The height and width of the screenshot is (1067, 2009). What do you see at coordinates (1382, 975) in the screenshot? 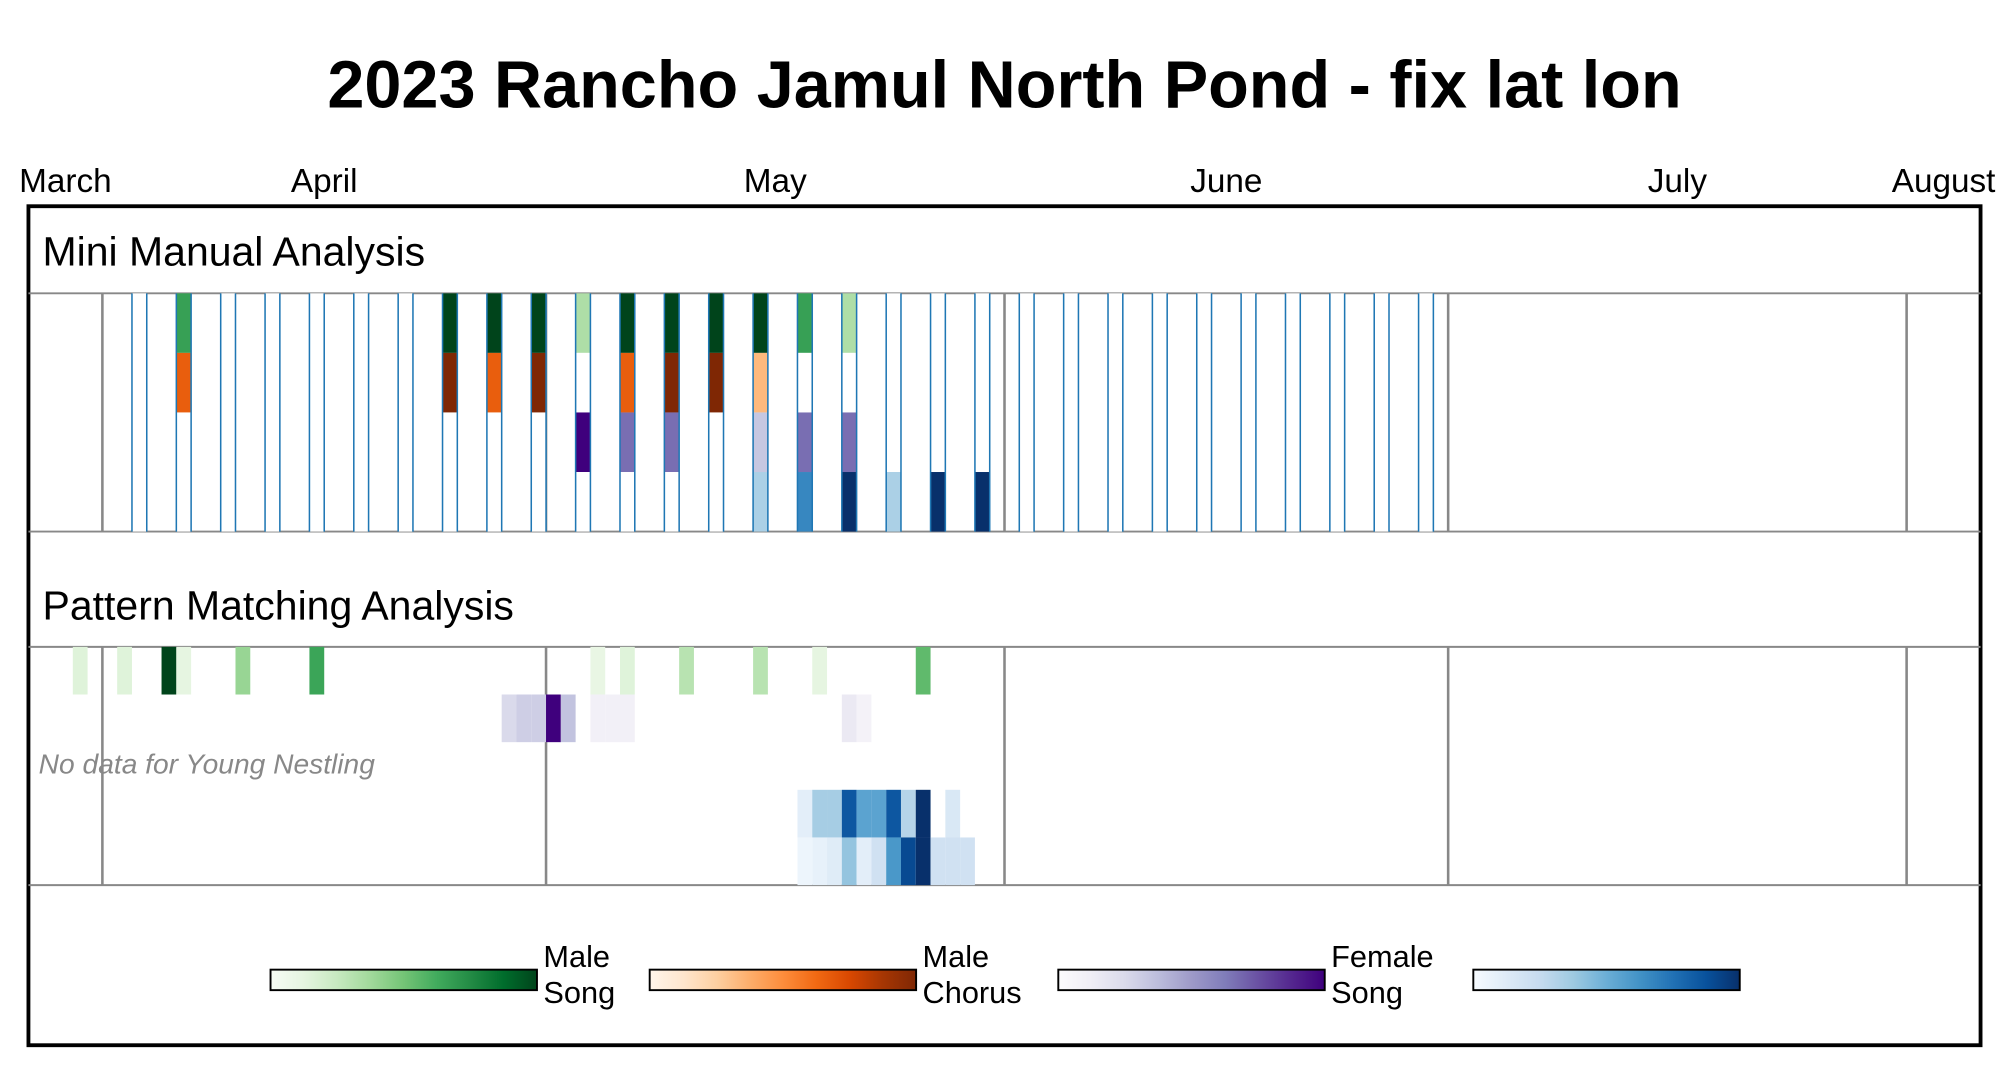
I see `legend-label: Female Song` at bounding box center [1382, 975].